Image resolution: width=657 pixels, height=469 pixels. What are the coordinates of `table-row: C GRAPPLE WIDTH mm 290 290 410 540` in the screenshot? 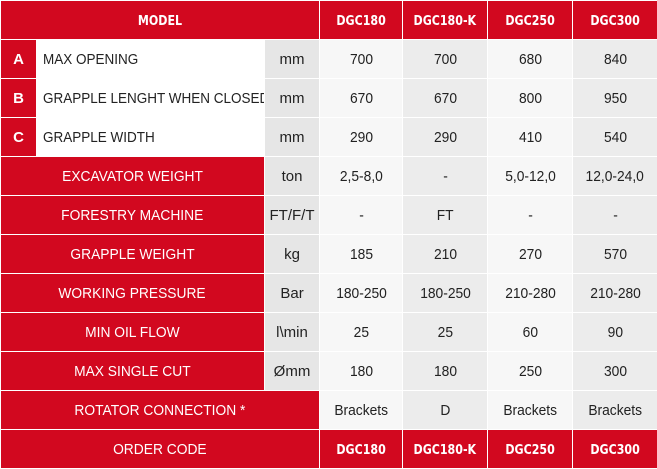 It's located at (329, 137).